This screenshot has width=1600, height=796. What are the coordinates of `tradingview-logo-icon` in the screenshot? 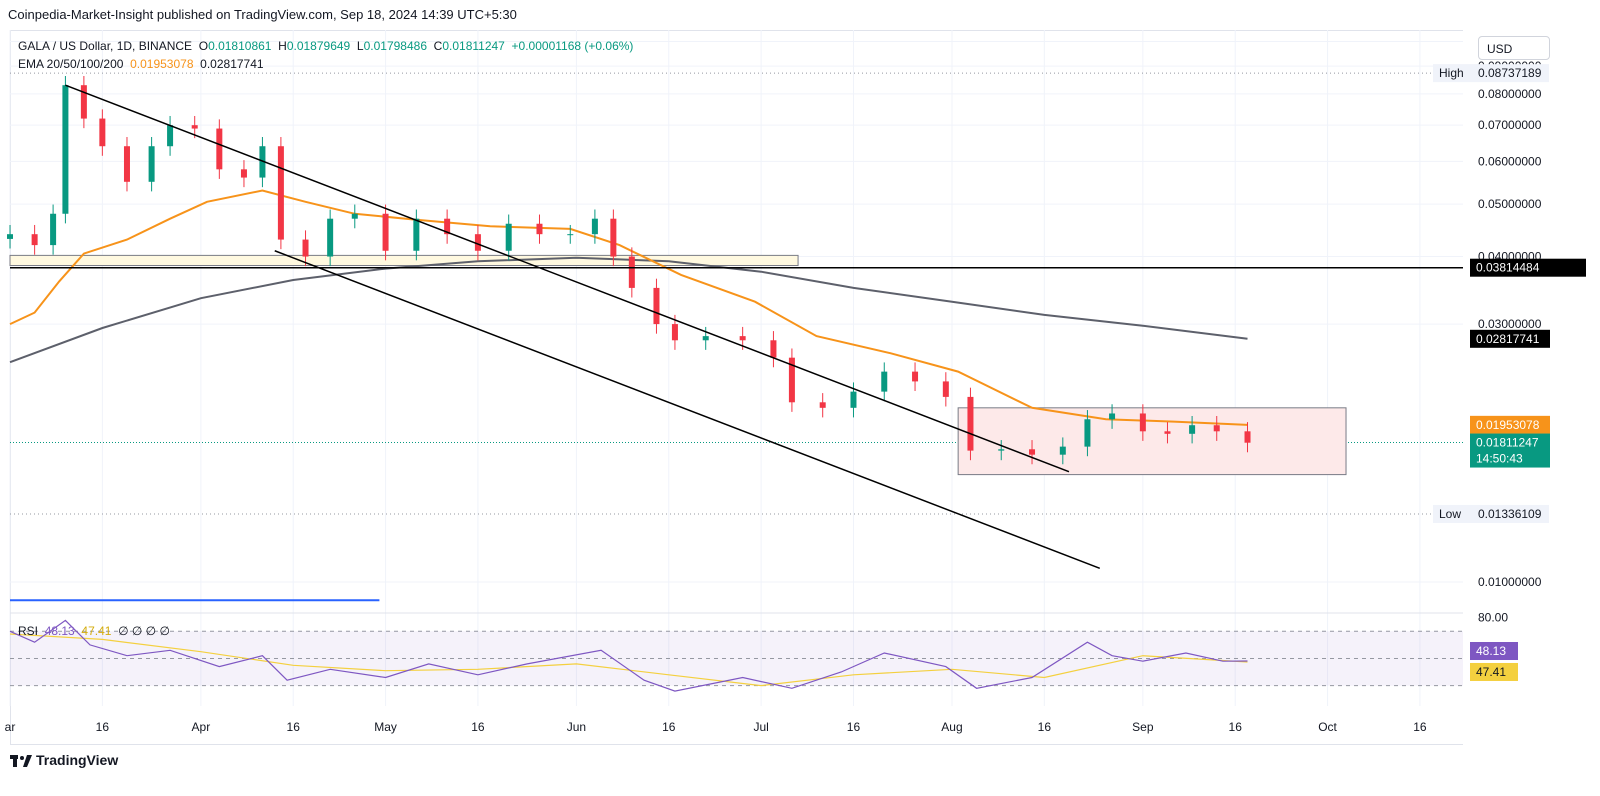 It's located at (21, 761).